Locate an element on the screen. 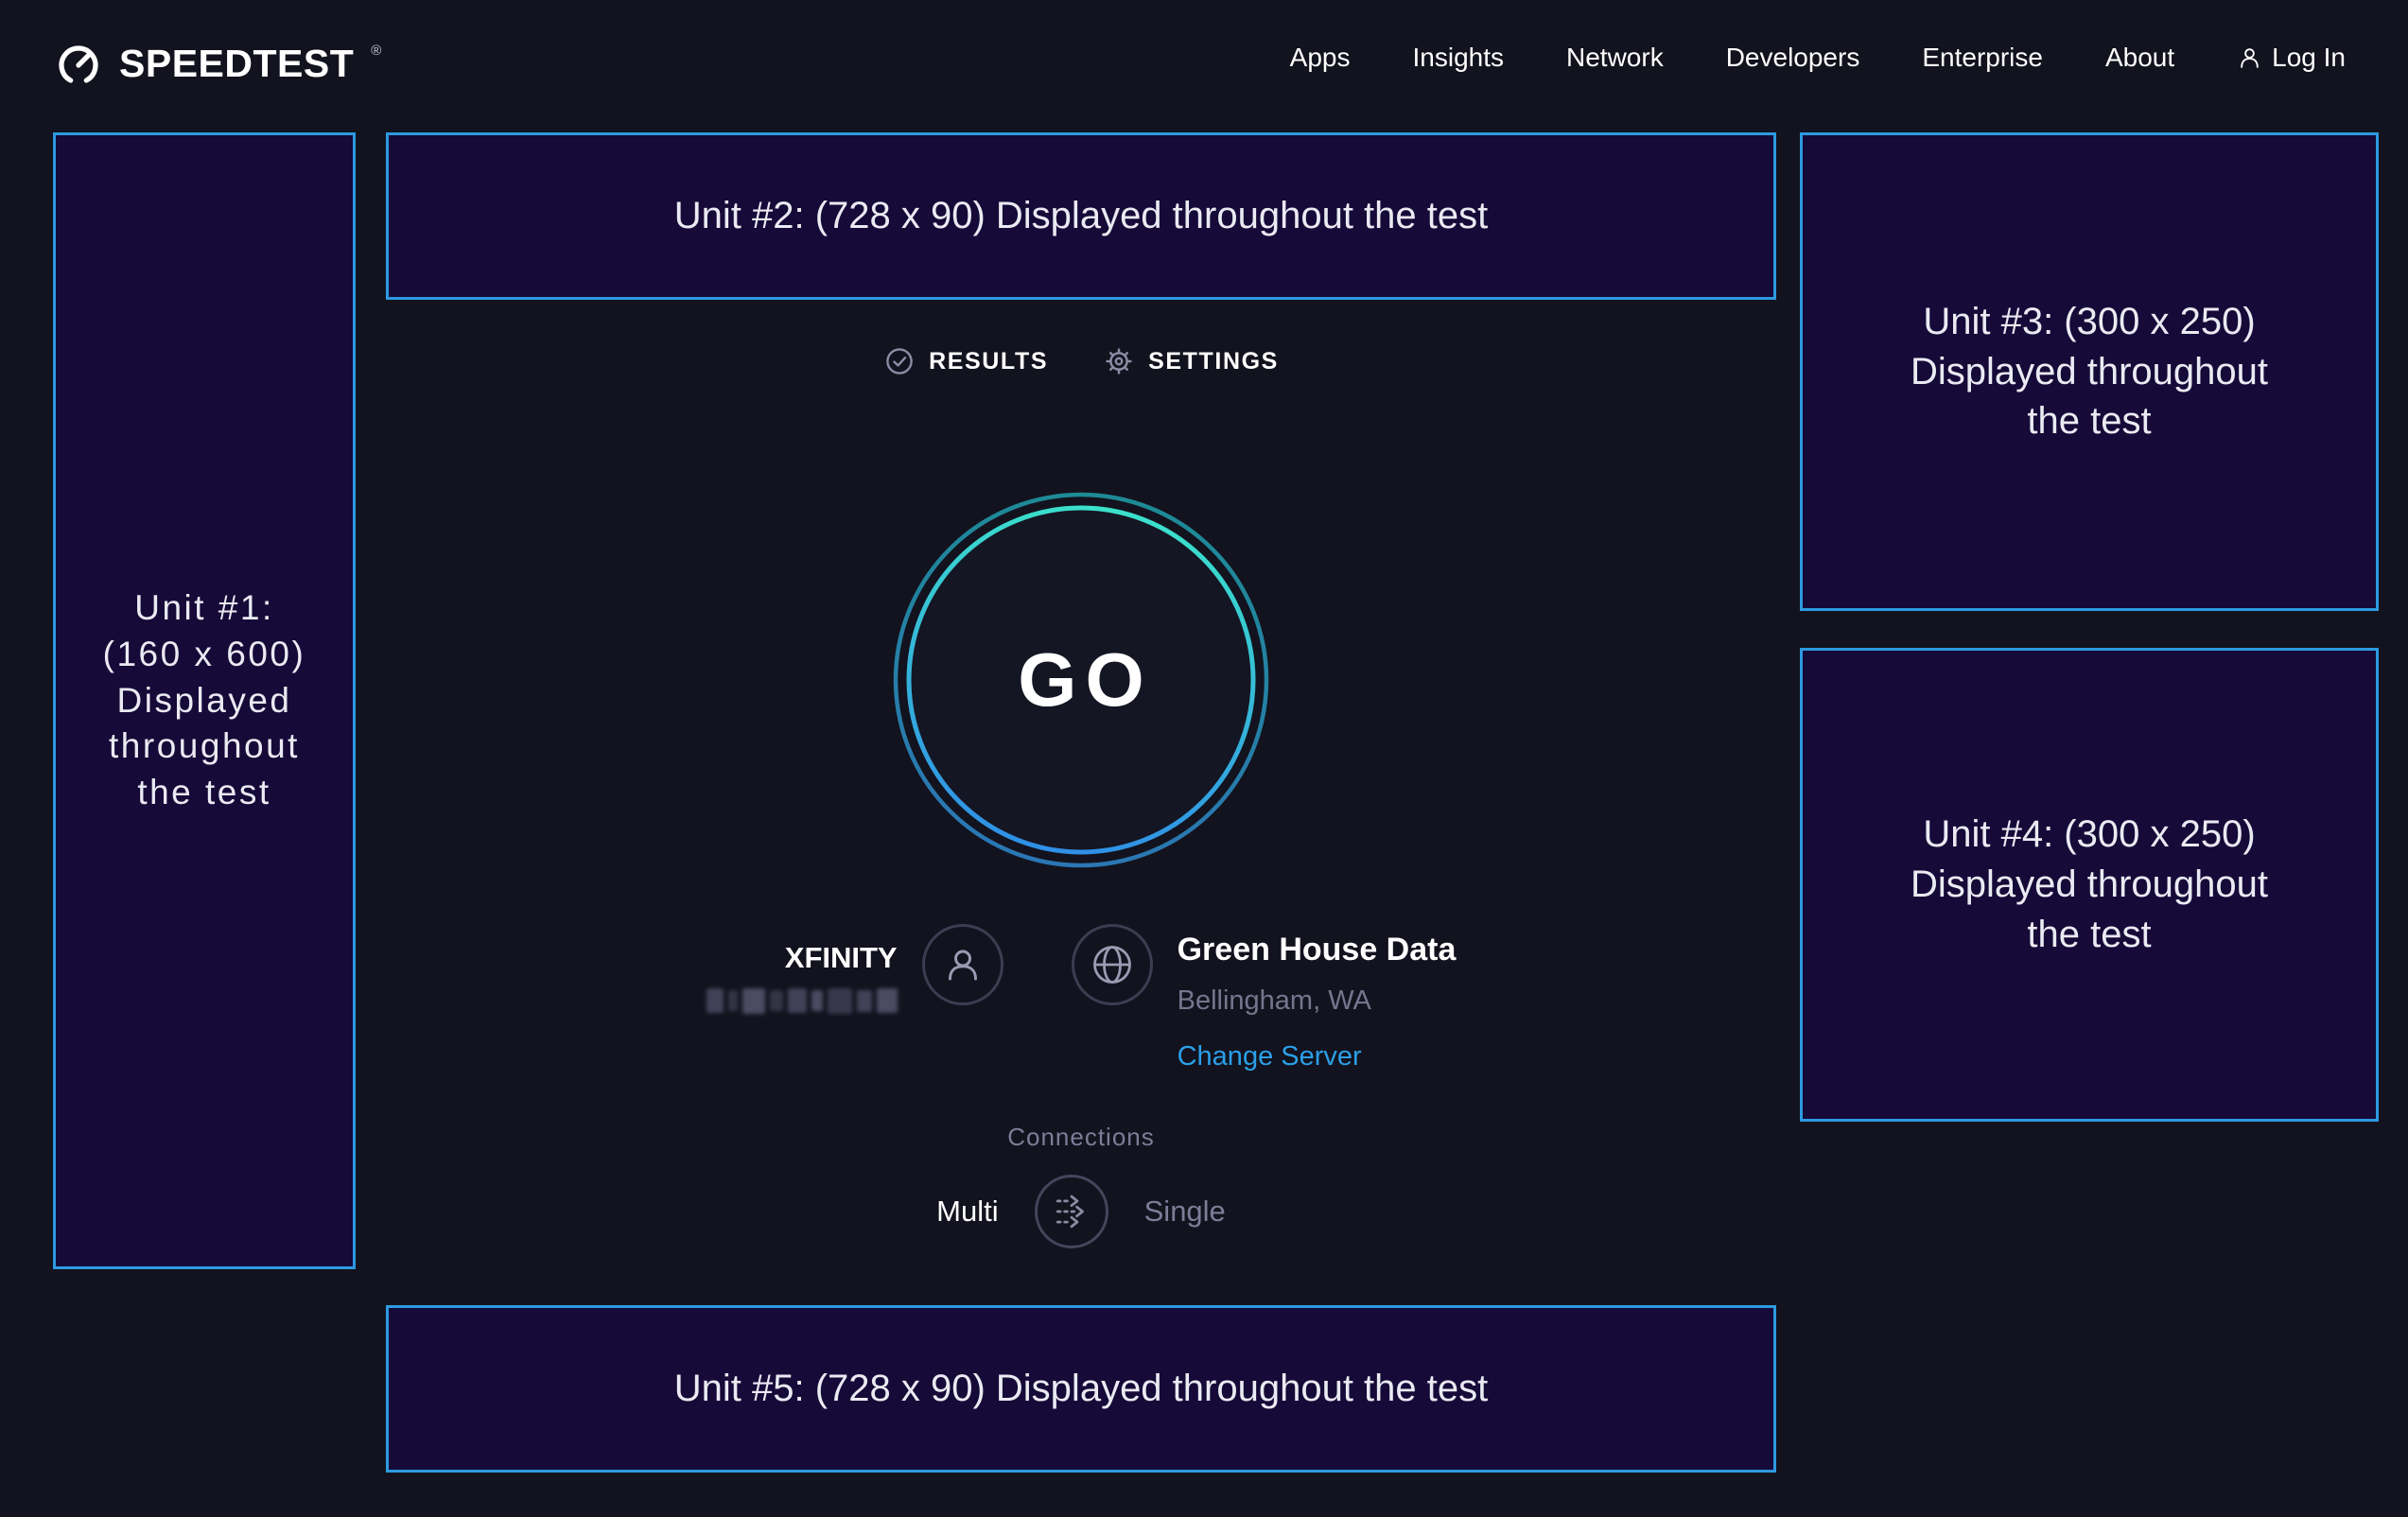 The height and width of the screenshot is (1517, 2408). multi-arrows-icon is located at coordinates (1070, 1211).